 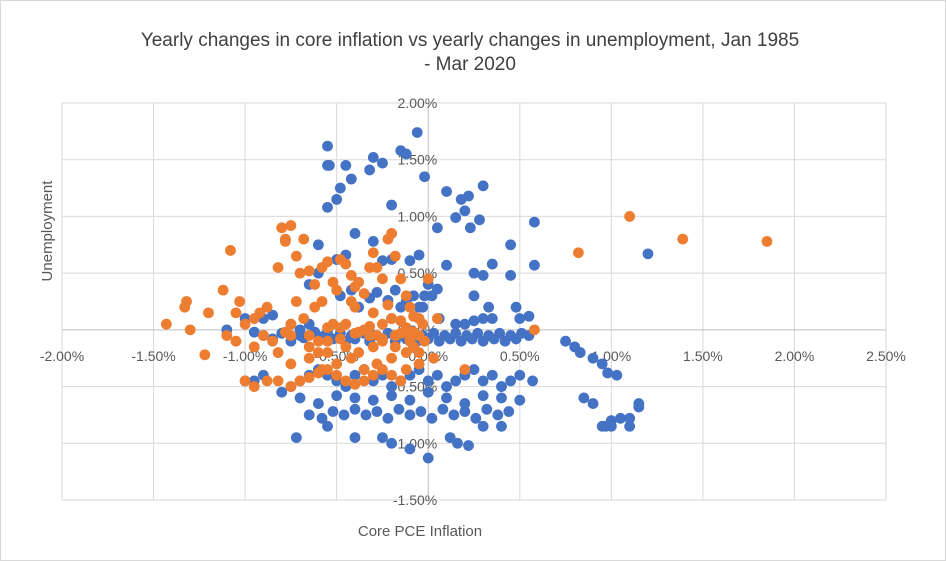 I want to click on y-tick-label: 1.00%, so click(x=418, y=216).